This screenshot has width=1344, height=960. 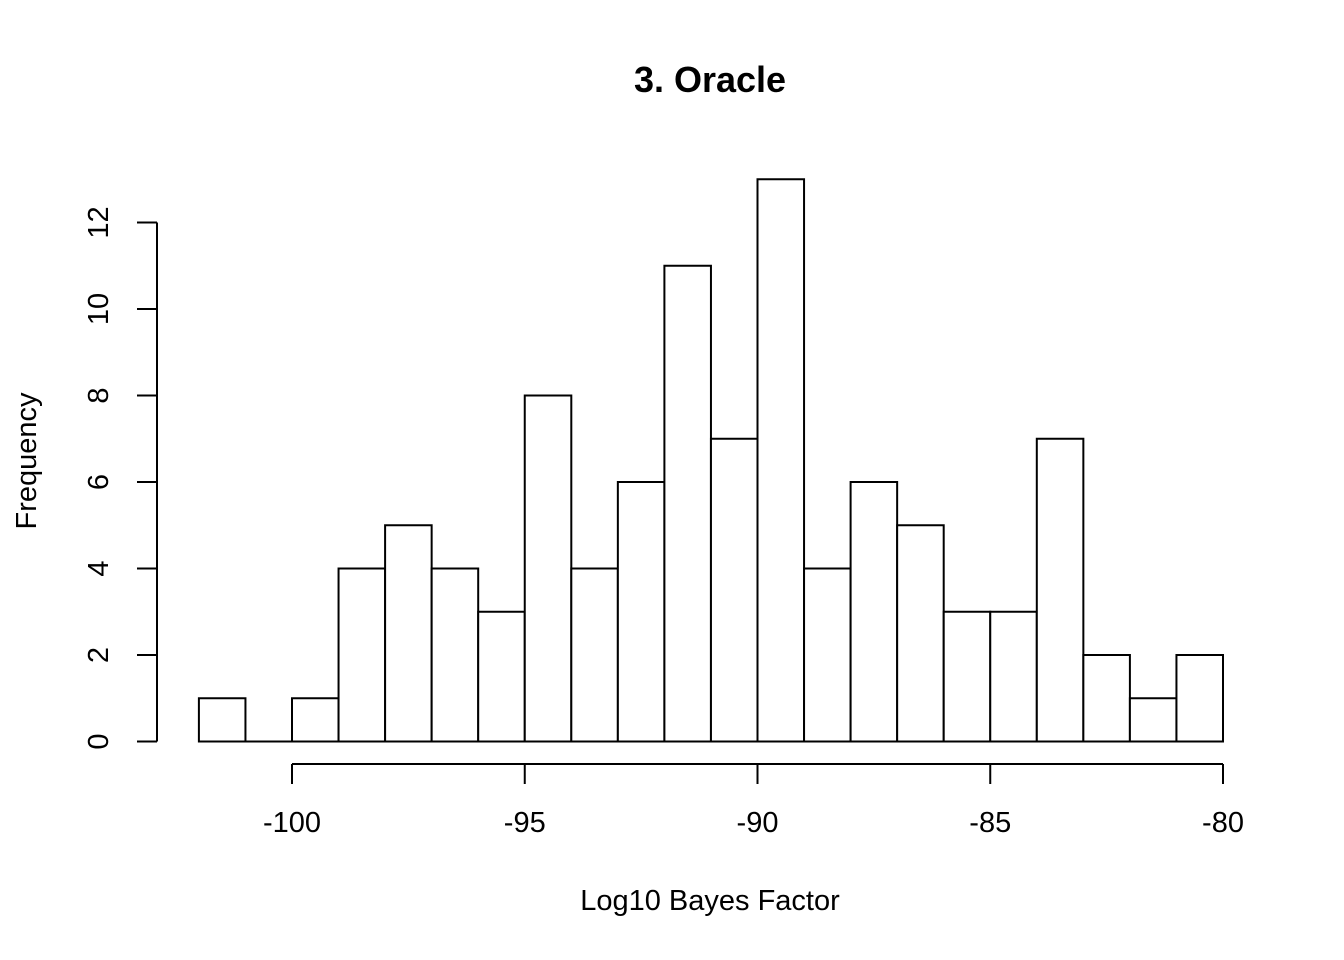 What do you see at coordinates (710, 79) in the screenshot?
I see `chart-title: 3. Oracle` at bounding box center [710, 79].